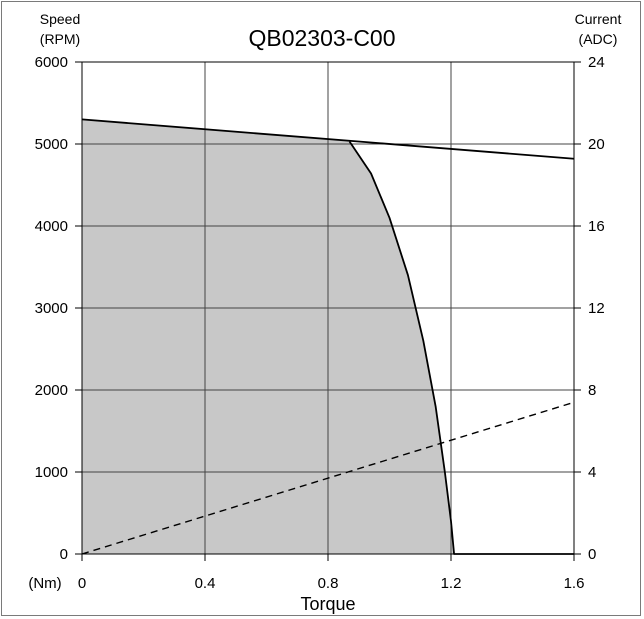  I want to click on x-unit-label: (Nm), so click(44, 583).